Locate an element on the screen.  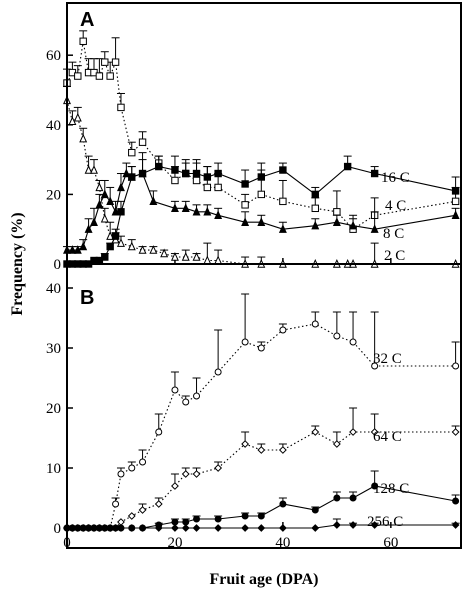
series-label-256c: 256 C is located at coordinates (385, 522).